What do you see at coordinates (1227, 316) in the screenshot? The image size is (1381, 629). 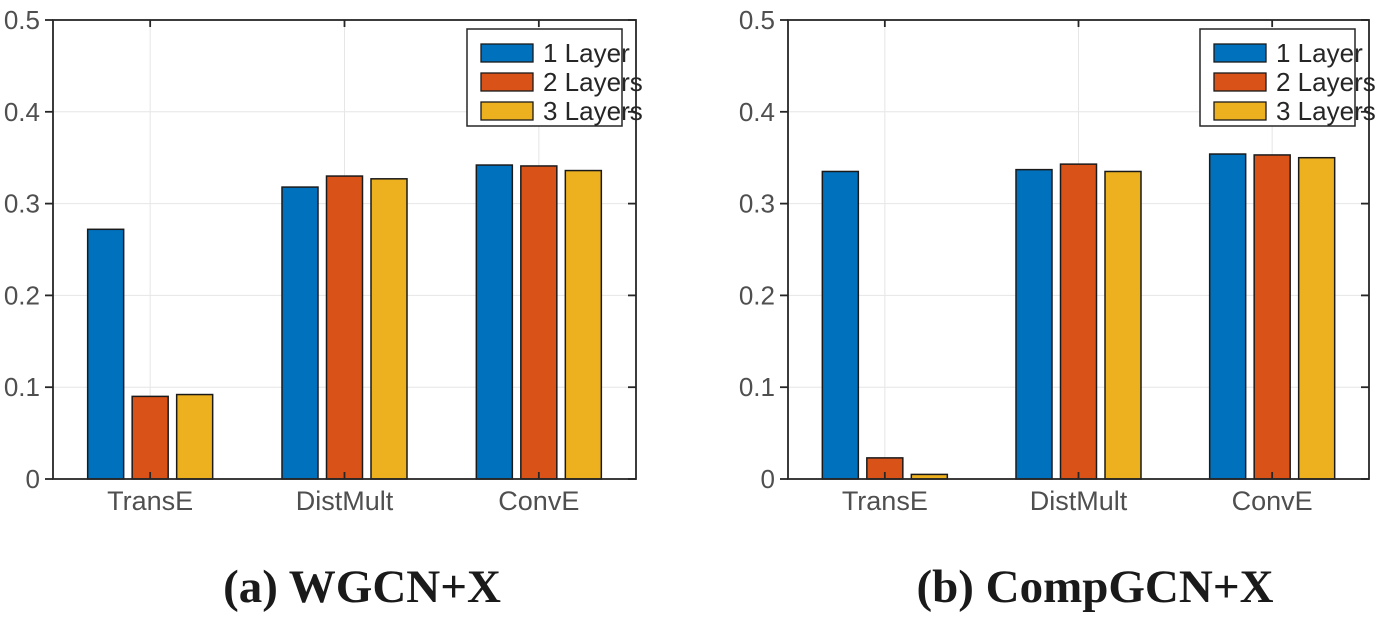 I see `bar-b-ConvE-1 Layer` at bounding box center [1227, 316].